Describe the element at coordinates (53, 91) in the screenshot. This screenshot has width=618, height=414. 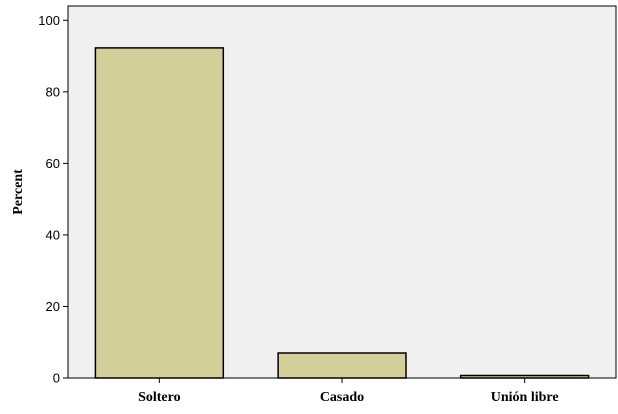
I see `y-tick-label-4: 80` at that location.